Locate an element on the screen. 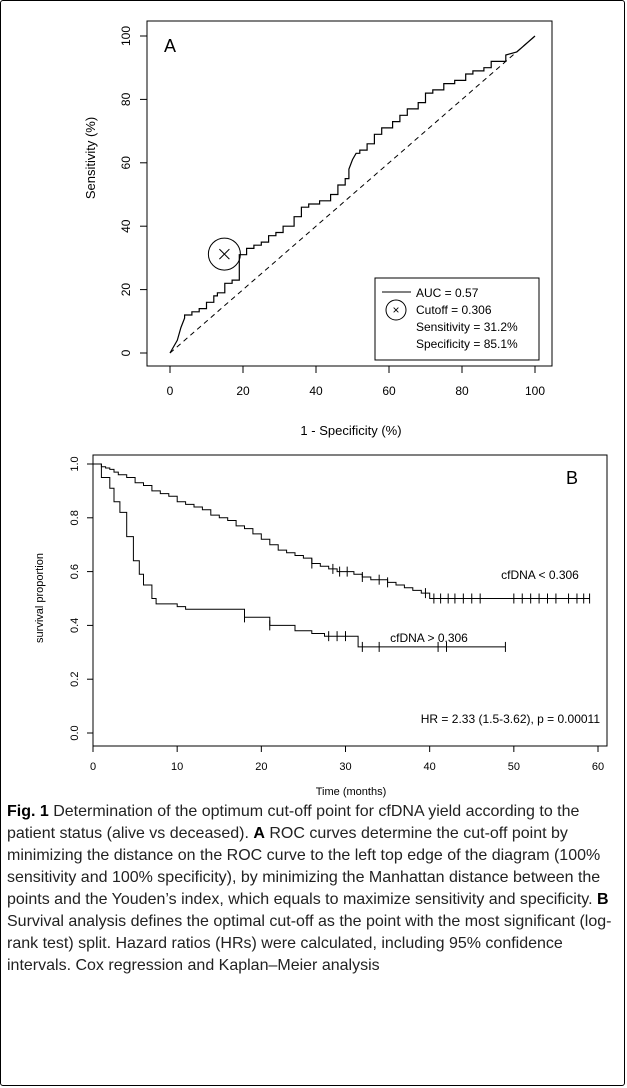 This screenshot has width=627, height=1088. roc-x-tick-label: 80 is located at coordinates (462, 391).